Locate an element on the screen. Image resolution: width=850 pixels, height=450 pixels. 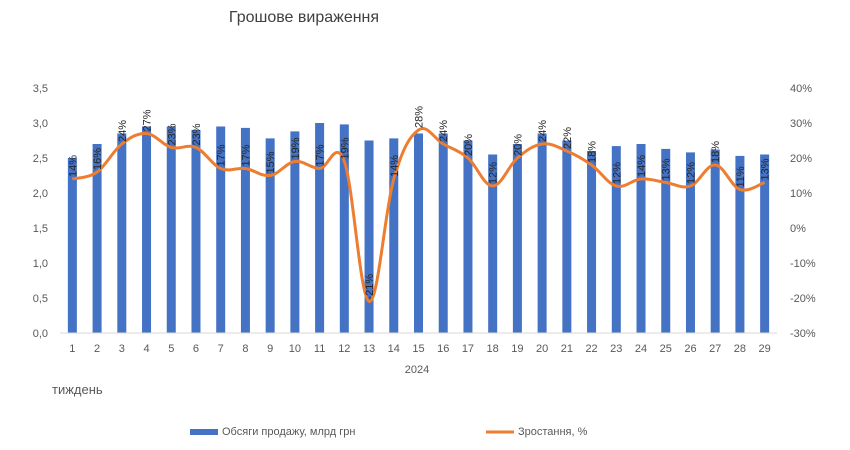
x-tick-label: 18 is located at coordinates (493, 349).